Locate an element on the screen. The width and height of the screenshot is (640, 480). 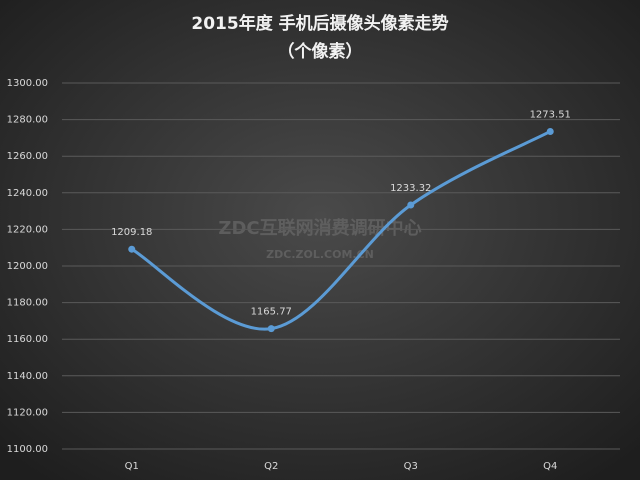
y-tick-label: 1140.00 is located at coordinates (27, 376).